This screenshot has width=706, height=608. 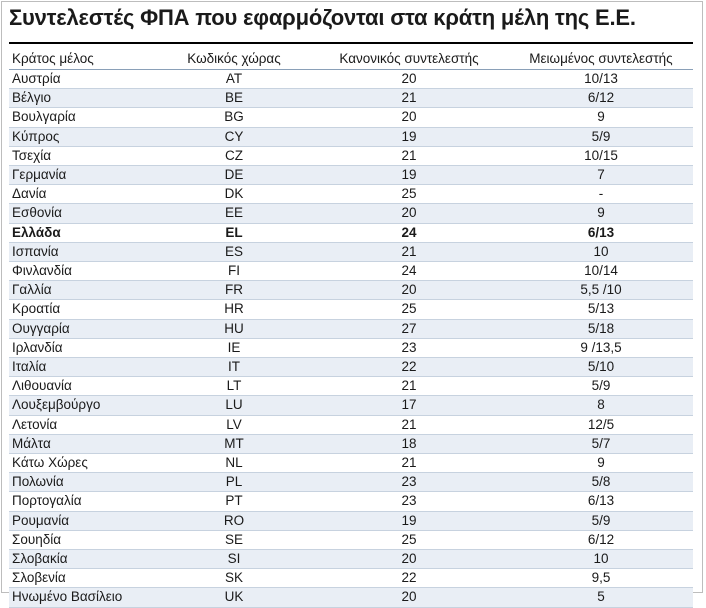 I want to click on country-code-cell: BG, so click(x=234, y=117).